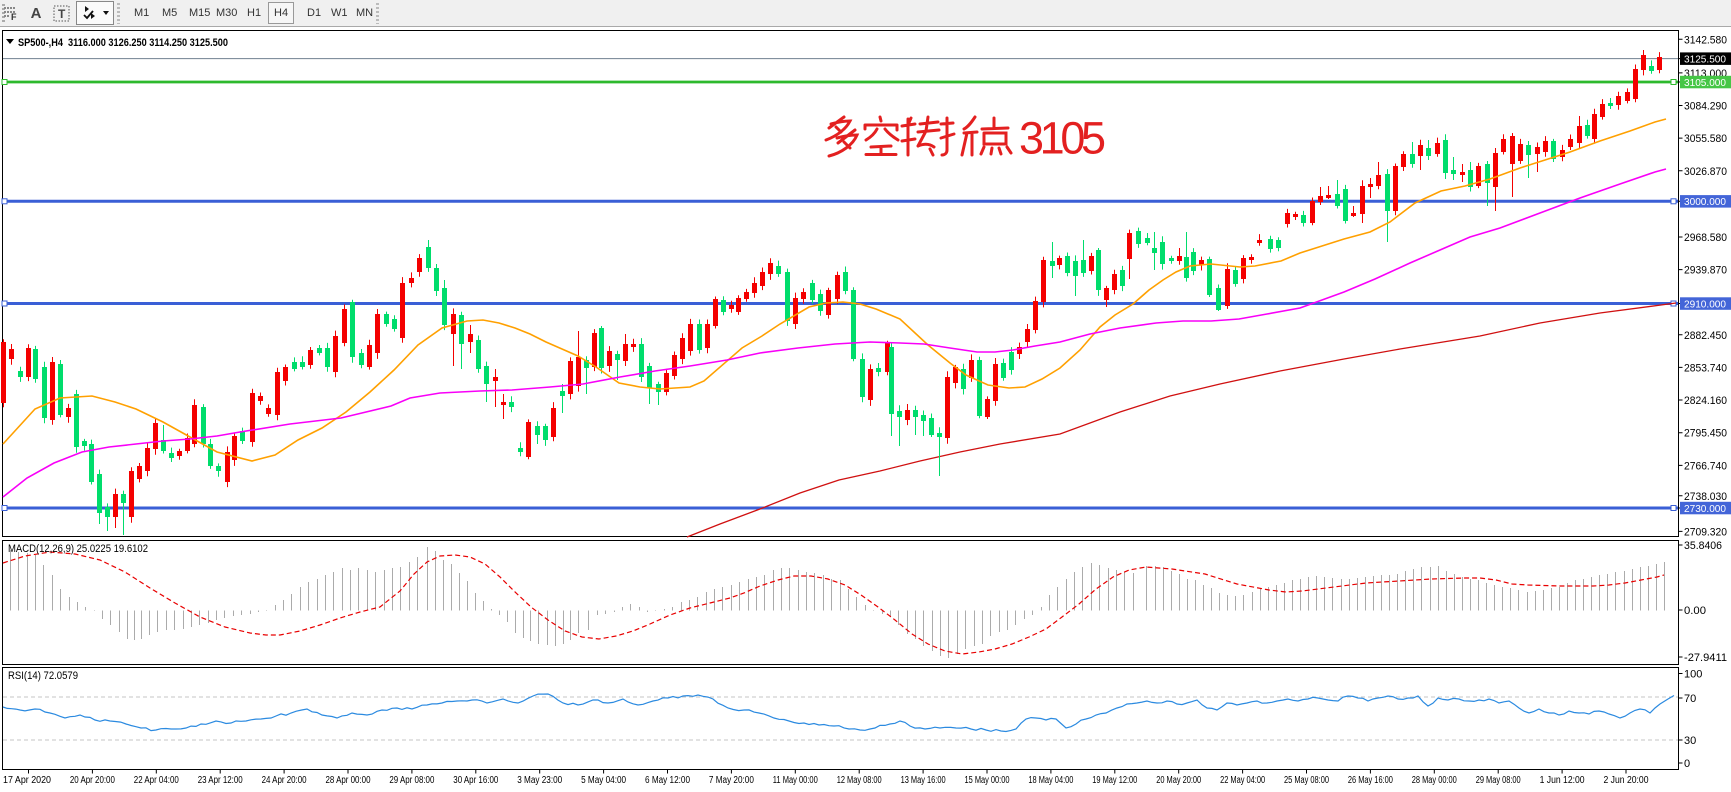 Image resolution: width=1731 pixels, height=792 pixels. Describe the element at coordinates (62, 14) in the screenshot. I see `svg-text: T` at that location.